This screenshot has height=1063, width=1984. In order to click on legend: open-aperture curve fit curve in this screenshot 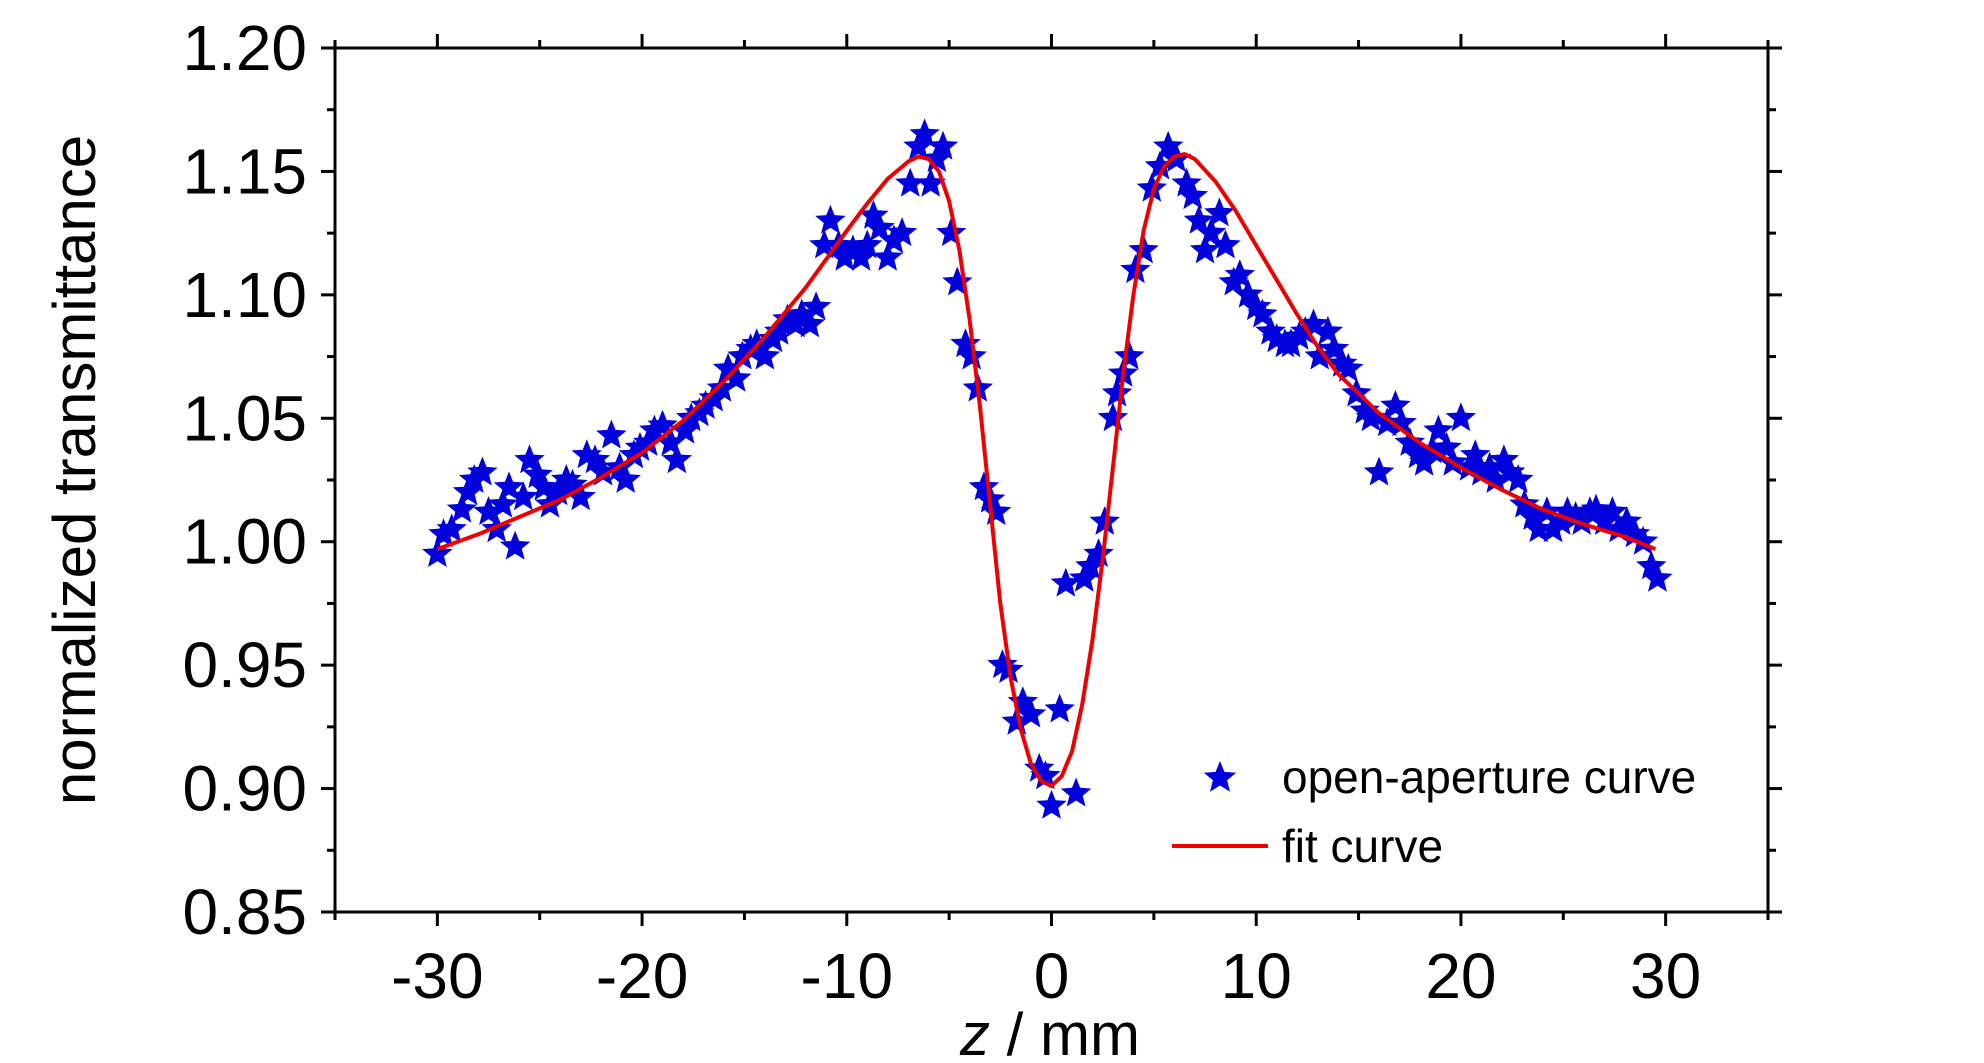, I will do `click(1434, 811)`.